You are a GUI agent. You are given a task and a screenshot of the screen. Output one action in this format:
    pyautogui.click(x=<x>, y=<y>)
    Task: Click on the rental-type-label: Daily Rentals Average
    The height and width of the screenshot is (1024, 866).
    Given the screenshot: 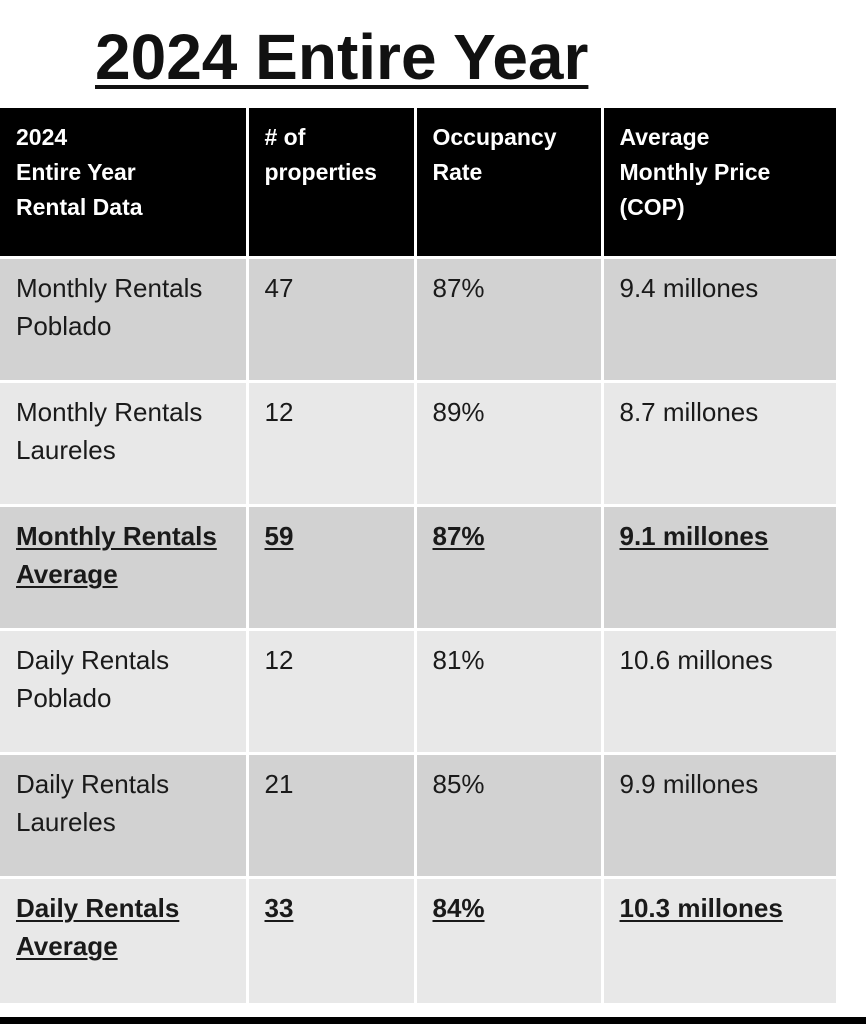 What is the action you would take?
    pyautogui.click(x=98, y=926)
    